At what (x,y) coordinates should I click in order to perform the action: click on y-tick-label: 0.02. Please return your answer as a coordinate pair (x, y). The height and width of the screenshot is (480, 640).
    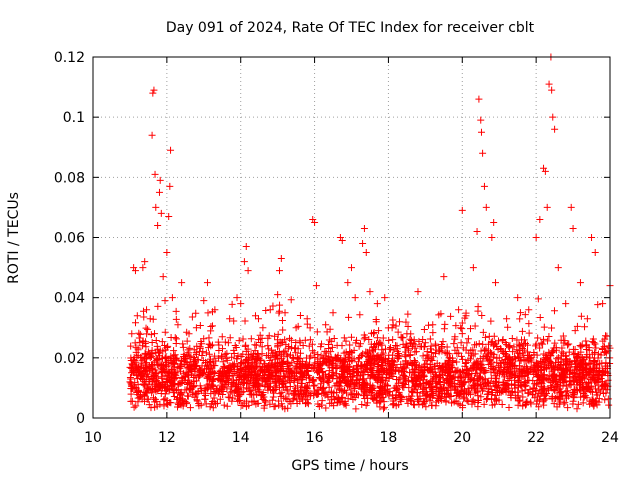
    Looking at the image, I should click on (69, 359).